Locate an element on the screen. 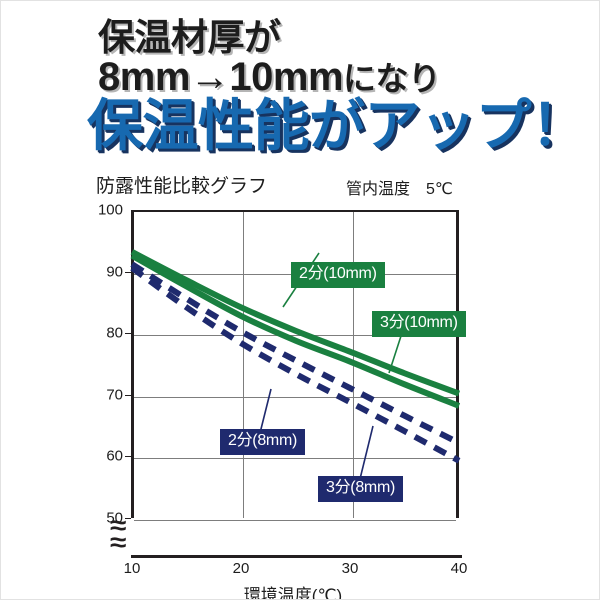 Image resolution: width=600 pixels, height=600 pixels. headline-line-2: 8mm→10mmになり is located at coordinates (269, 77).